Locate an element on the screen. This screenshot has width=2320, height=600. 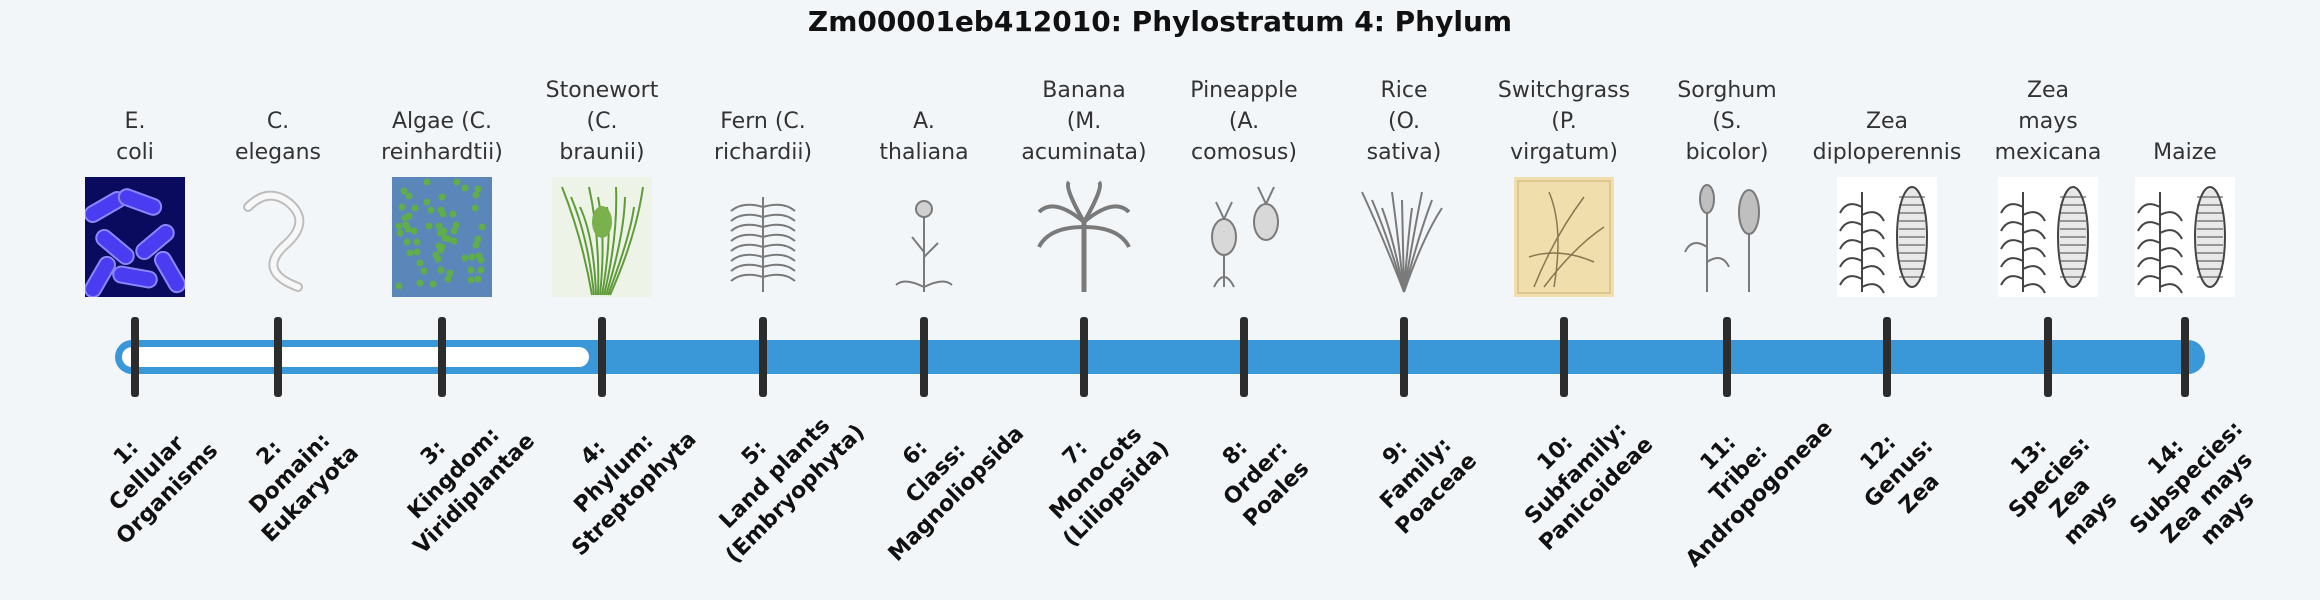
phylostratum-timeline is located at coordinates (1160, 357).